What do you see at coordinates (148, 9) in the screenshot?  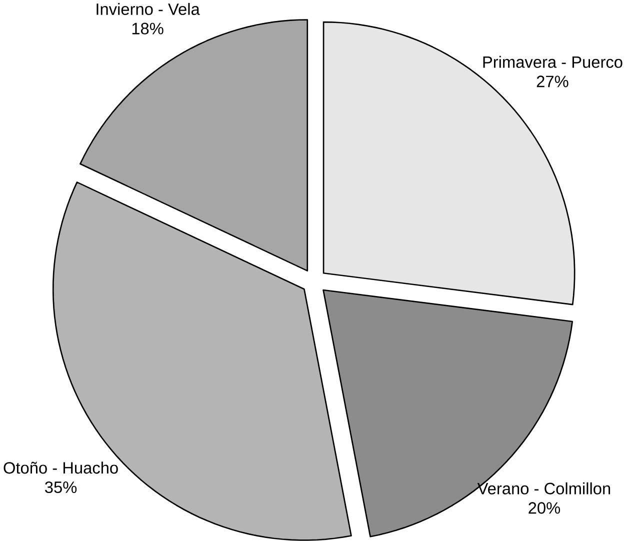 I see `slice-label: Invierno - Vela` at bounding box center [148, 9].